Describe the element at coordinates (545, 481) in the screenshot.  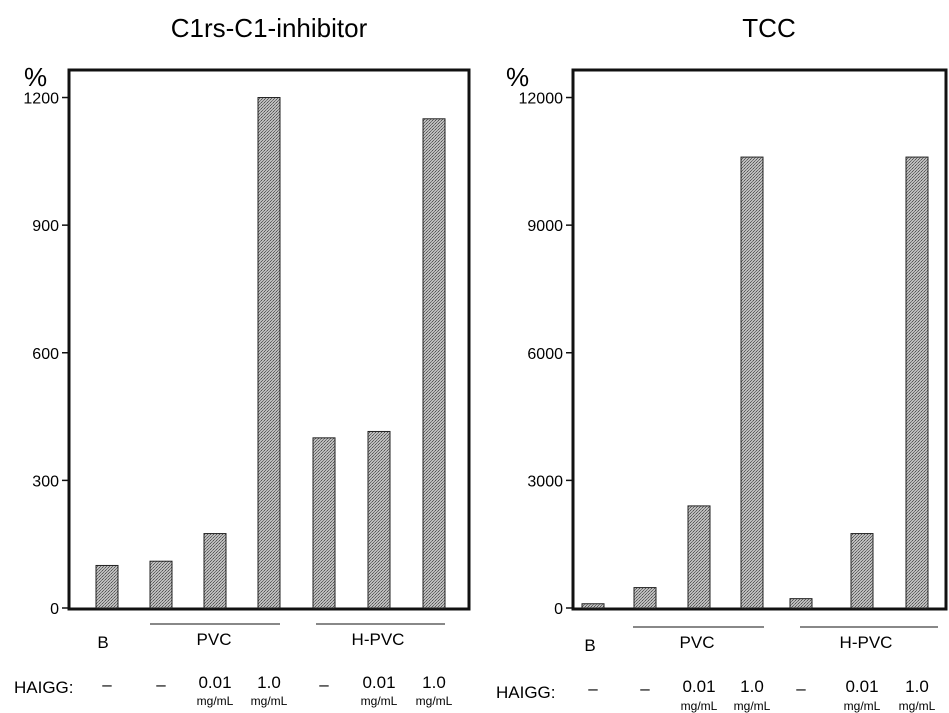
I see `y-tick-label: 3000` at that location.